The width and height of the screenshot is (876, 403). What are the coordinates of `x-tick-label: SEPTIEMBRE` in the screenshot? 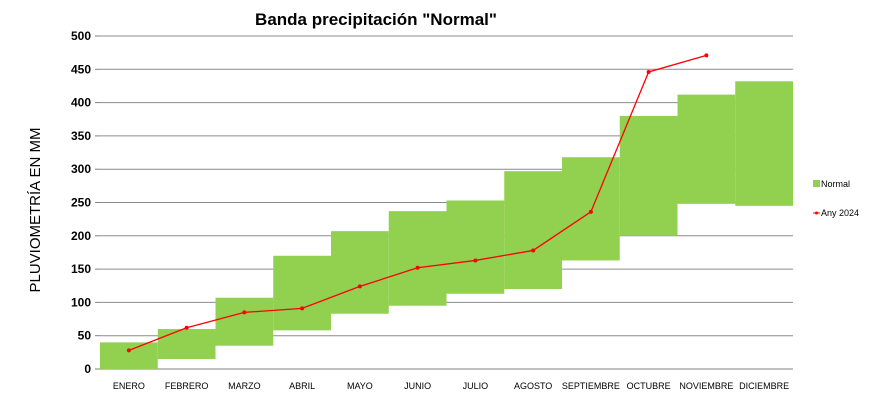 It's located at (591, 386).